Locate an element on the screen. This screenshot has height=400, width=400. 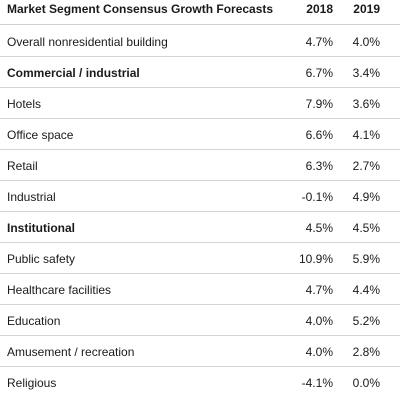
value-2018: 10.9% is located at coordinates (315, 259).